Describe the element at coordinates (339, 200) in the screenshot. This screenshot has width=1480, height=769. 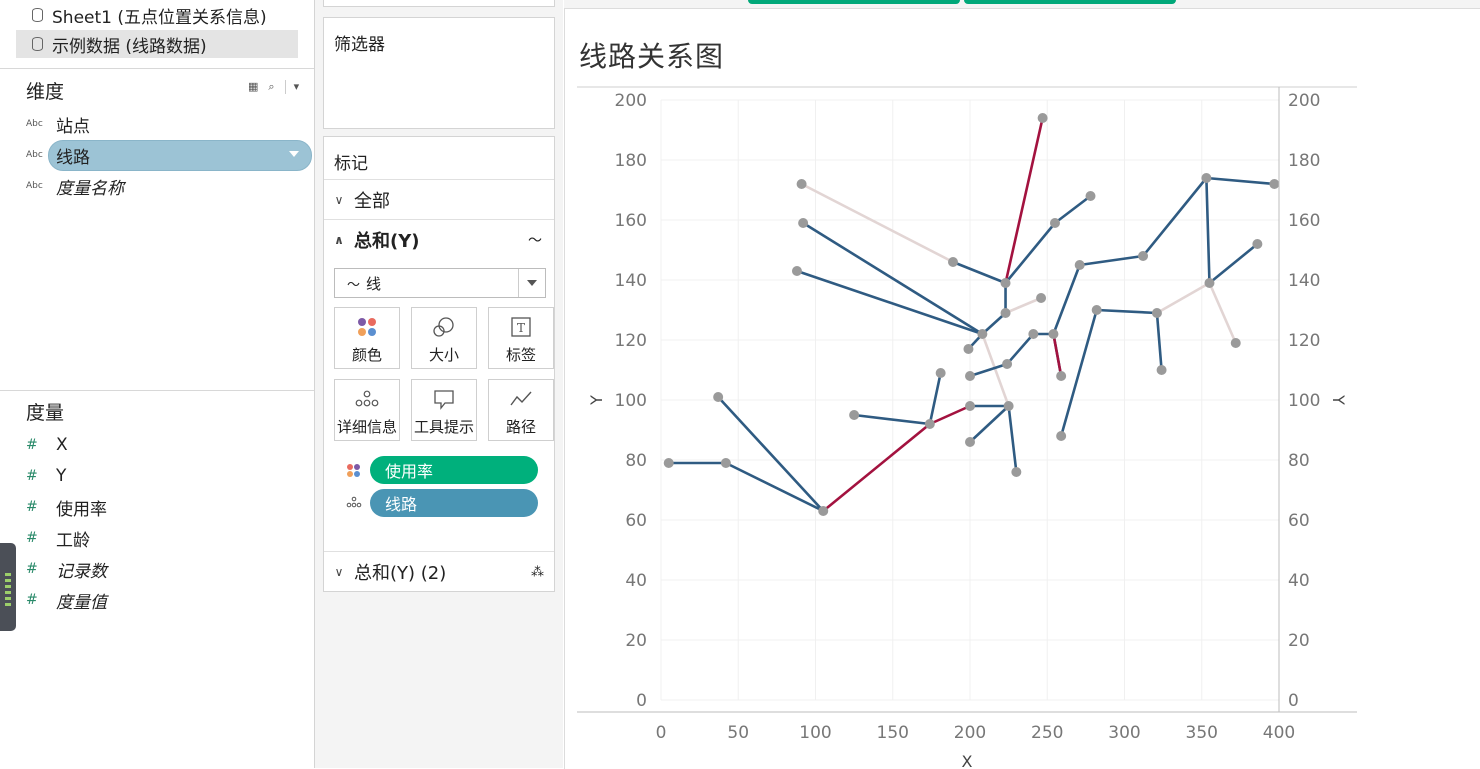
I see `chevron-down-icon: ∨` at that location.